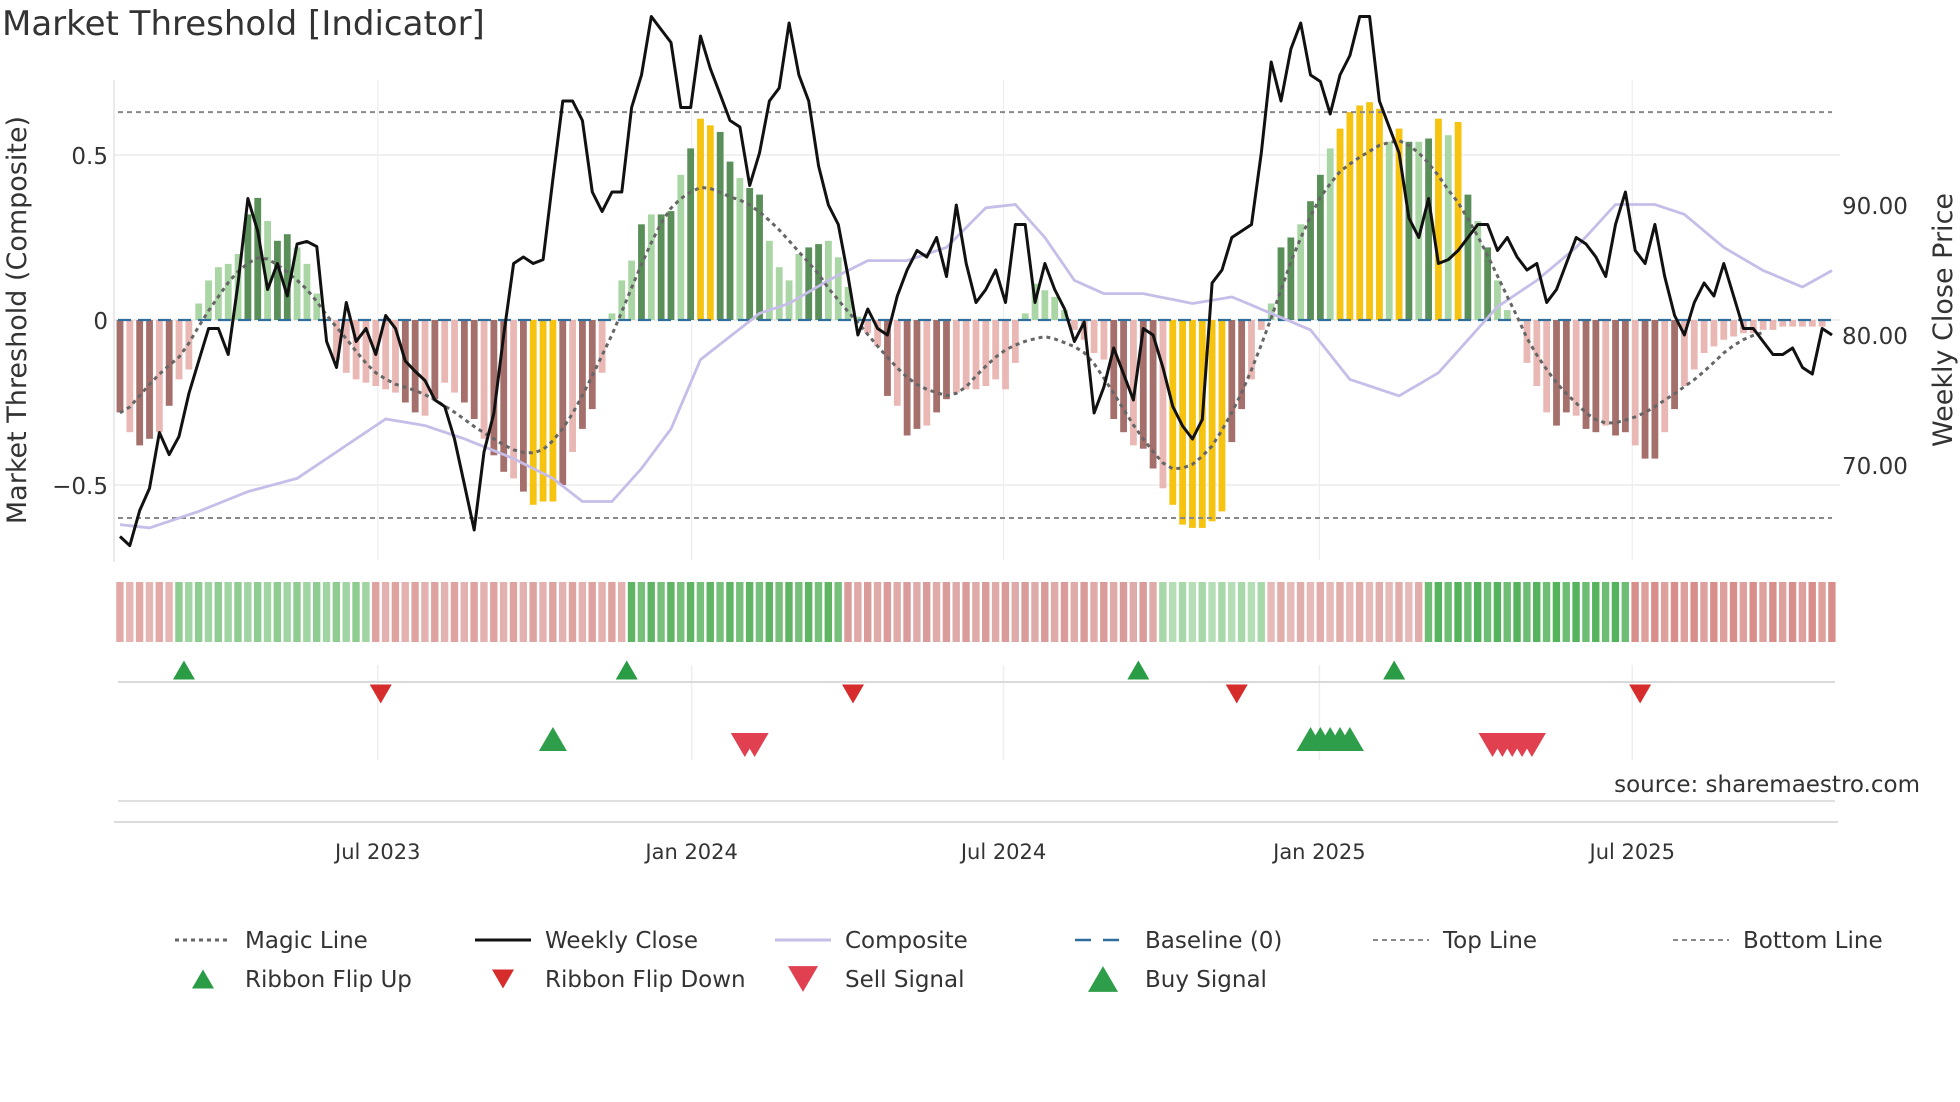  Describe the element at coordinates (243, 24) in the screenshot. I see `page-title: Market Threshold [Indicator]` at that location.